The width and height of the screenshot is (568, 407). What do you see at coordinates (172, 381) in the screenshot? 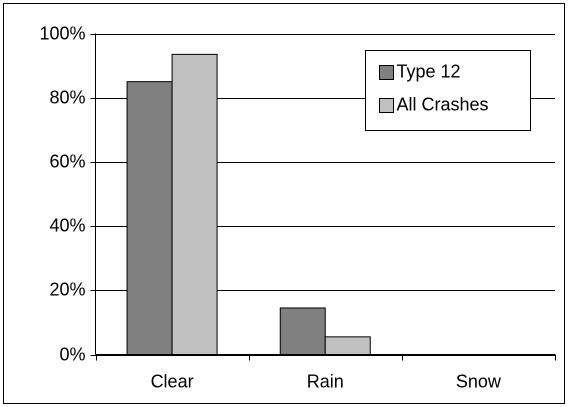
I see `x-tick-label: Clear` at bounding box center [172, 381].